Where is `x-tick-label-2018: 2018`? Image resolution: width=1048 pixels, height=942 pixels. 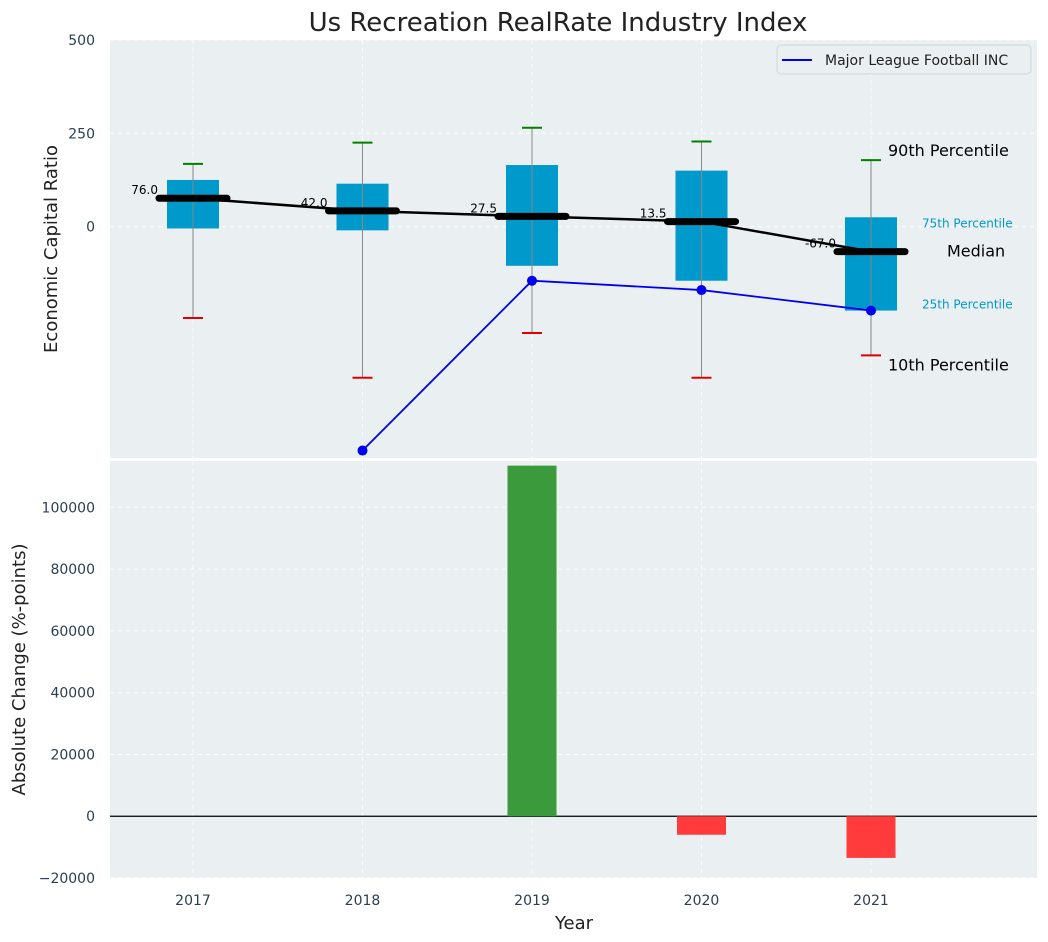 x-tick-label-2018: 2018 is located at coordinates (363, 901).